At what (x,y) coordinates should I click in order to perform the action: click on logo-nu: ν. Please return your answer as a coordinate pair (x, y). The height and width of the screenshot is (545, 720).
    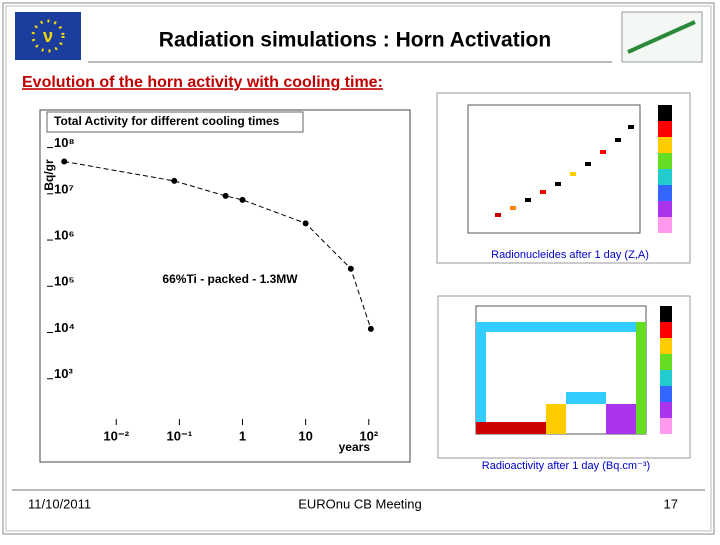
    Looking at the image, I should click on (48, 36).